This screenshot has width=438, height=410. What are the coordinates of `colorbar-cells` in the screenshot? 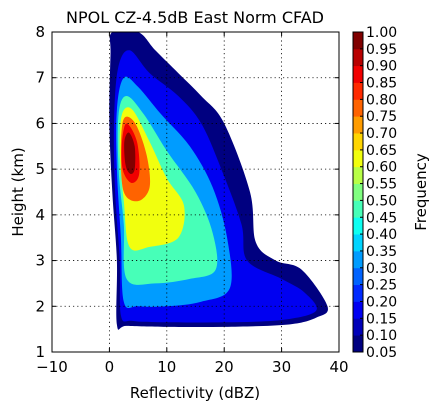 It's located at (358, 192).